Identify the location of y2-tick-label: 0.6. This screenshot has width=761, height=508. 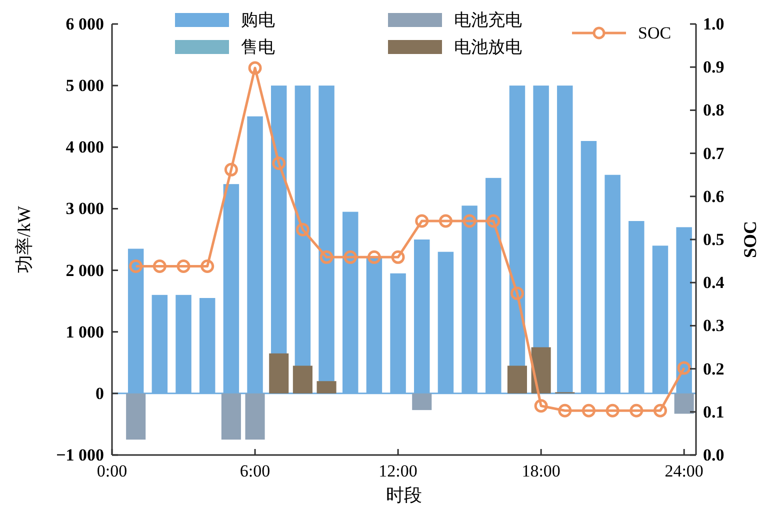
(713, 196).